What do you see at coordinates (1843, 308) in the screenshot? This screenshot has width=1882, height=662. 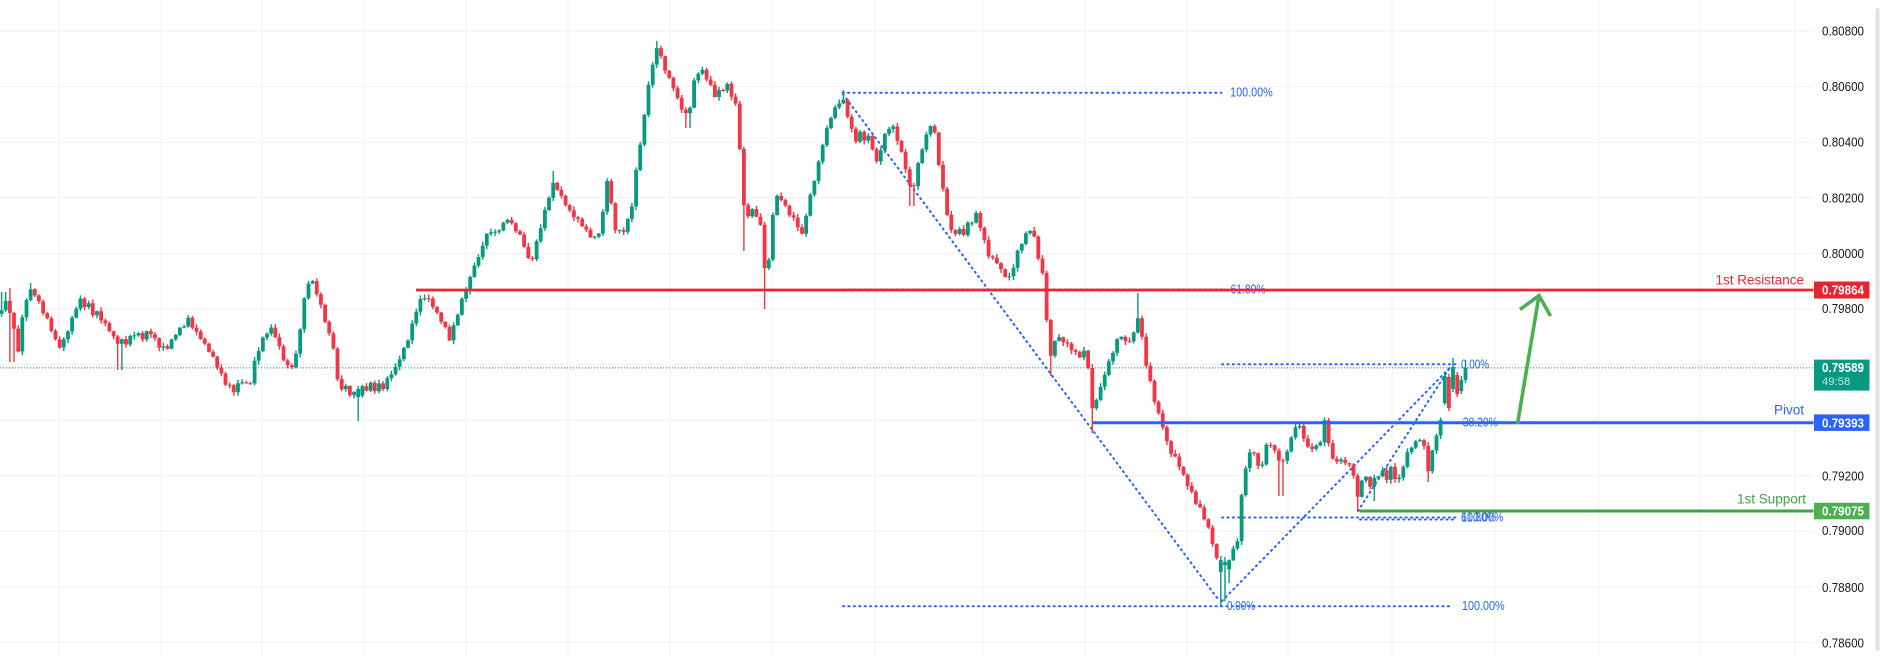 I see `svg-text: 0.79800` at bounding box center [1843, 308].